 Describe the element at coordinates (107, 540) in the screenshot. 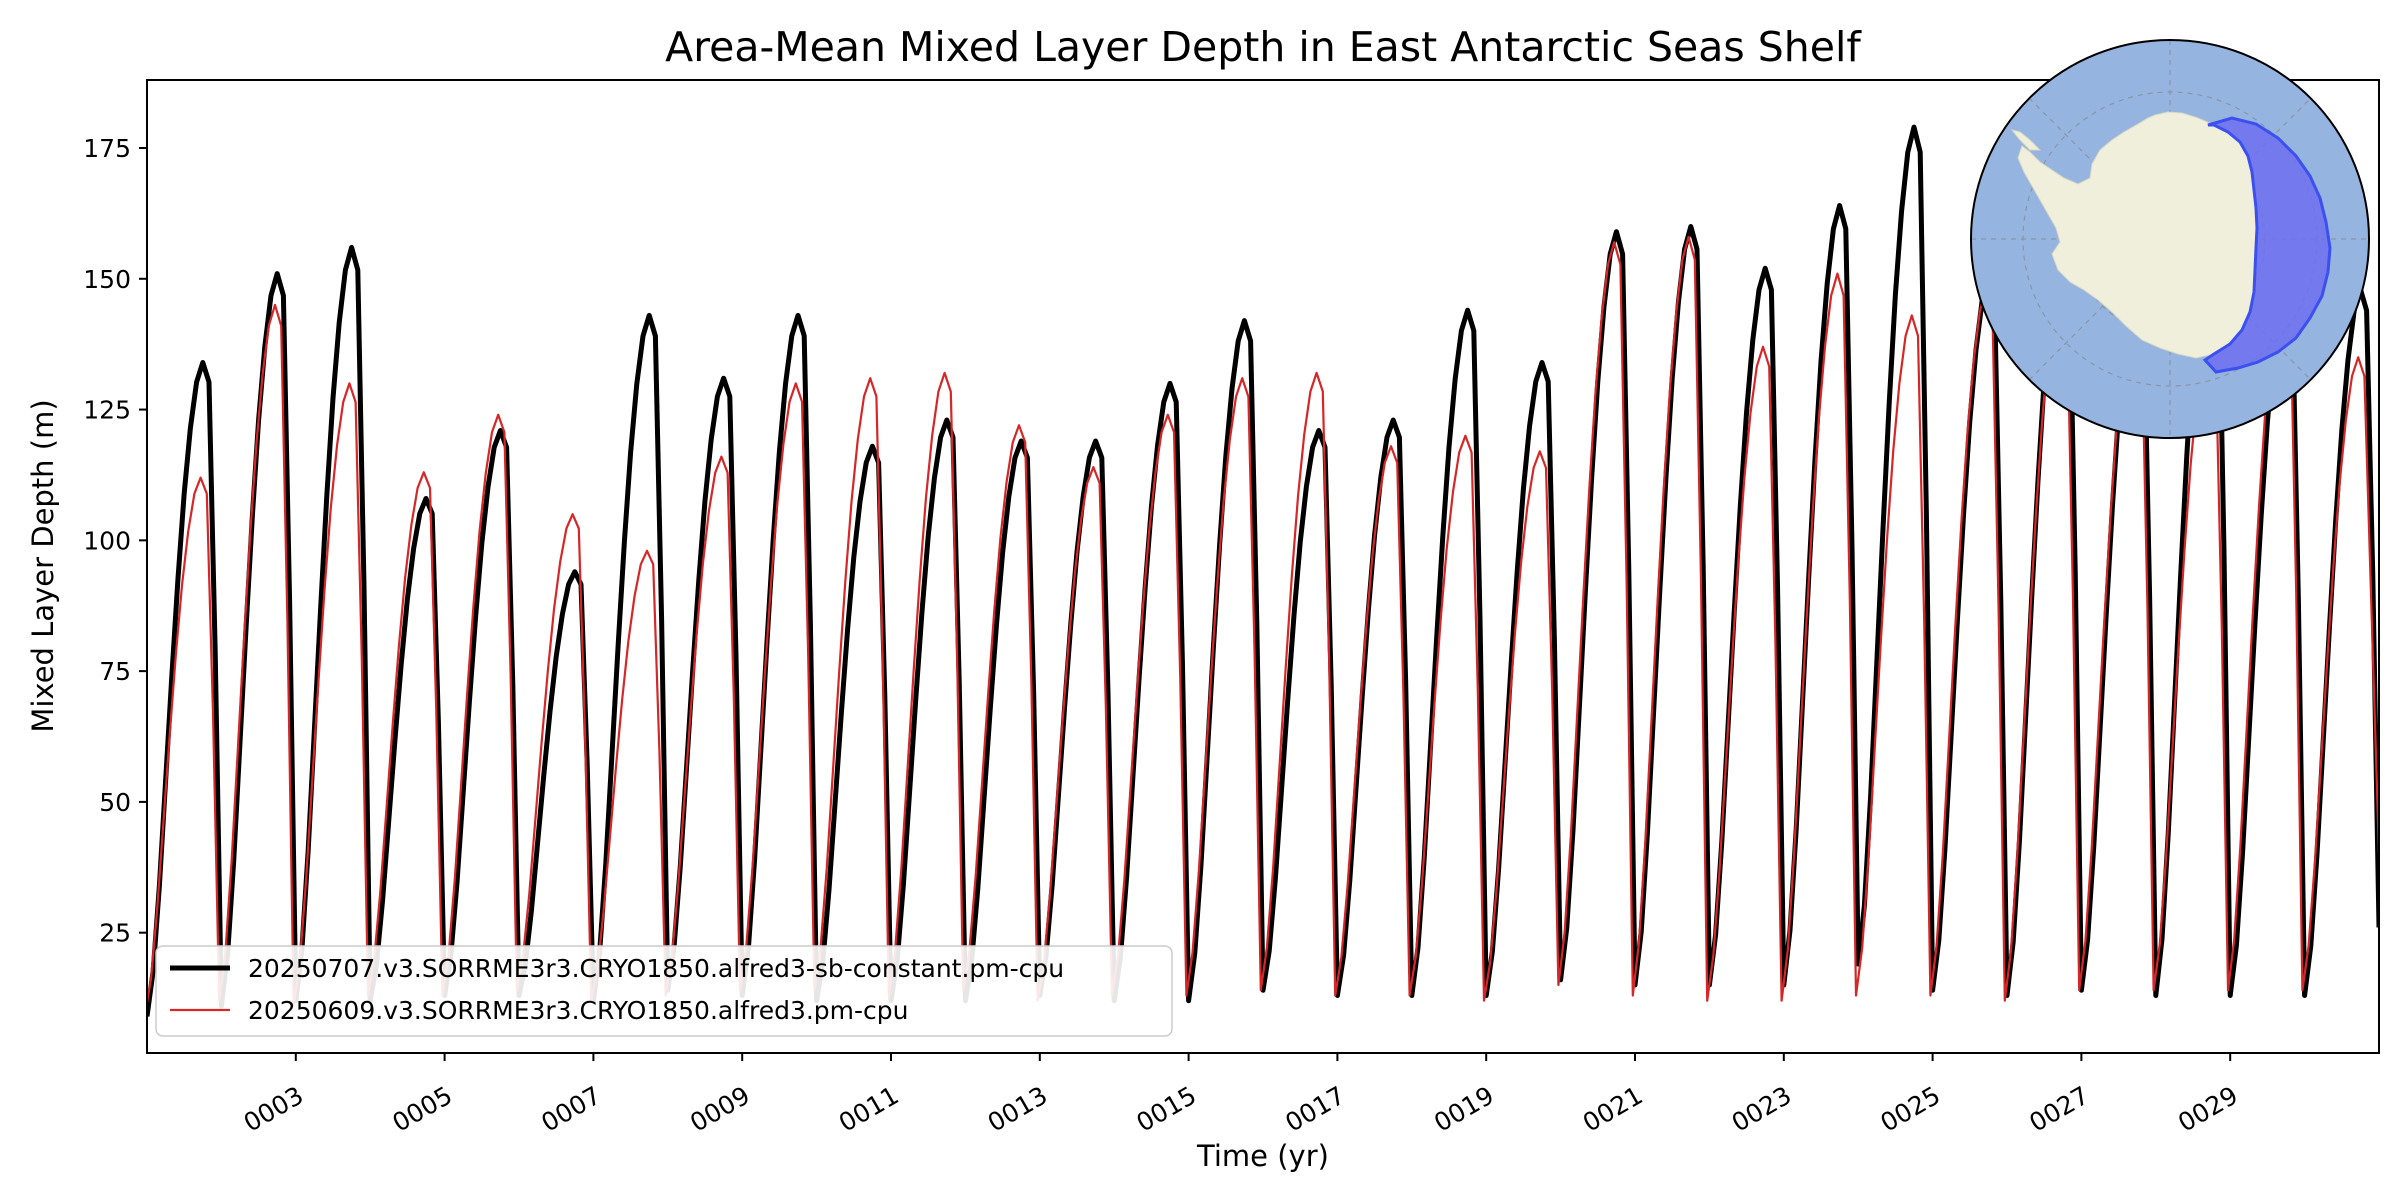

I see `y-tick-label: 100` at that location.